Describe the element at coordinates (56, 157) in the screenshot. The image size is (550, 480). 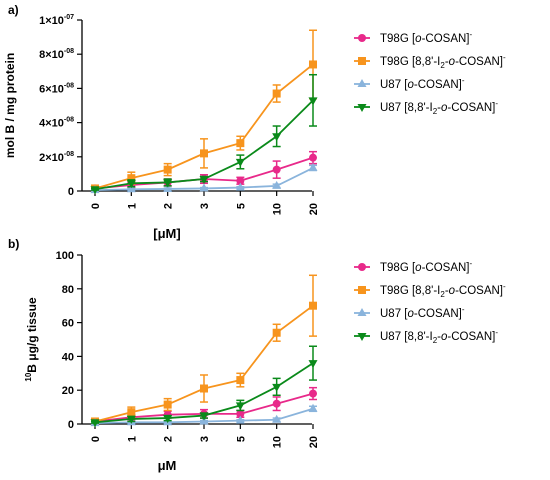
I see `y-tick-label: 2×10-08` at that location.